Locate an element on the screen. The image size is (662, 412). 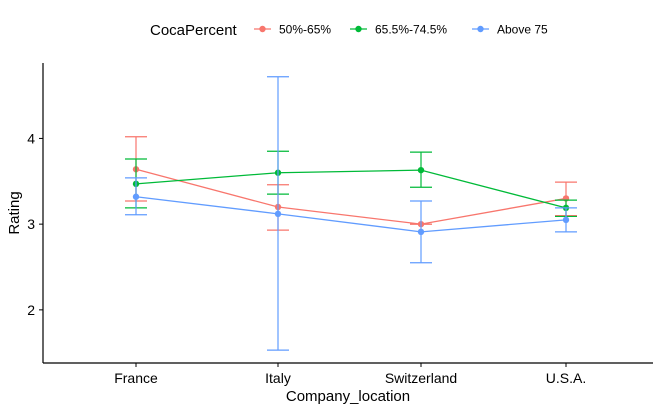
y-tick-label: 2 is located at coordinates (31, 310).